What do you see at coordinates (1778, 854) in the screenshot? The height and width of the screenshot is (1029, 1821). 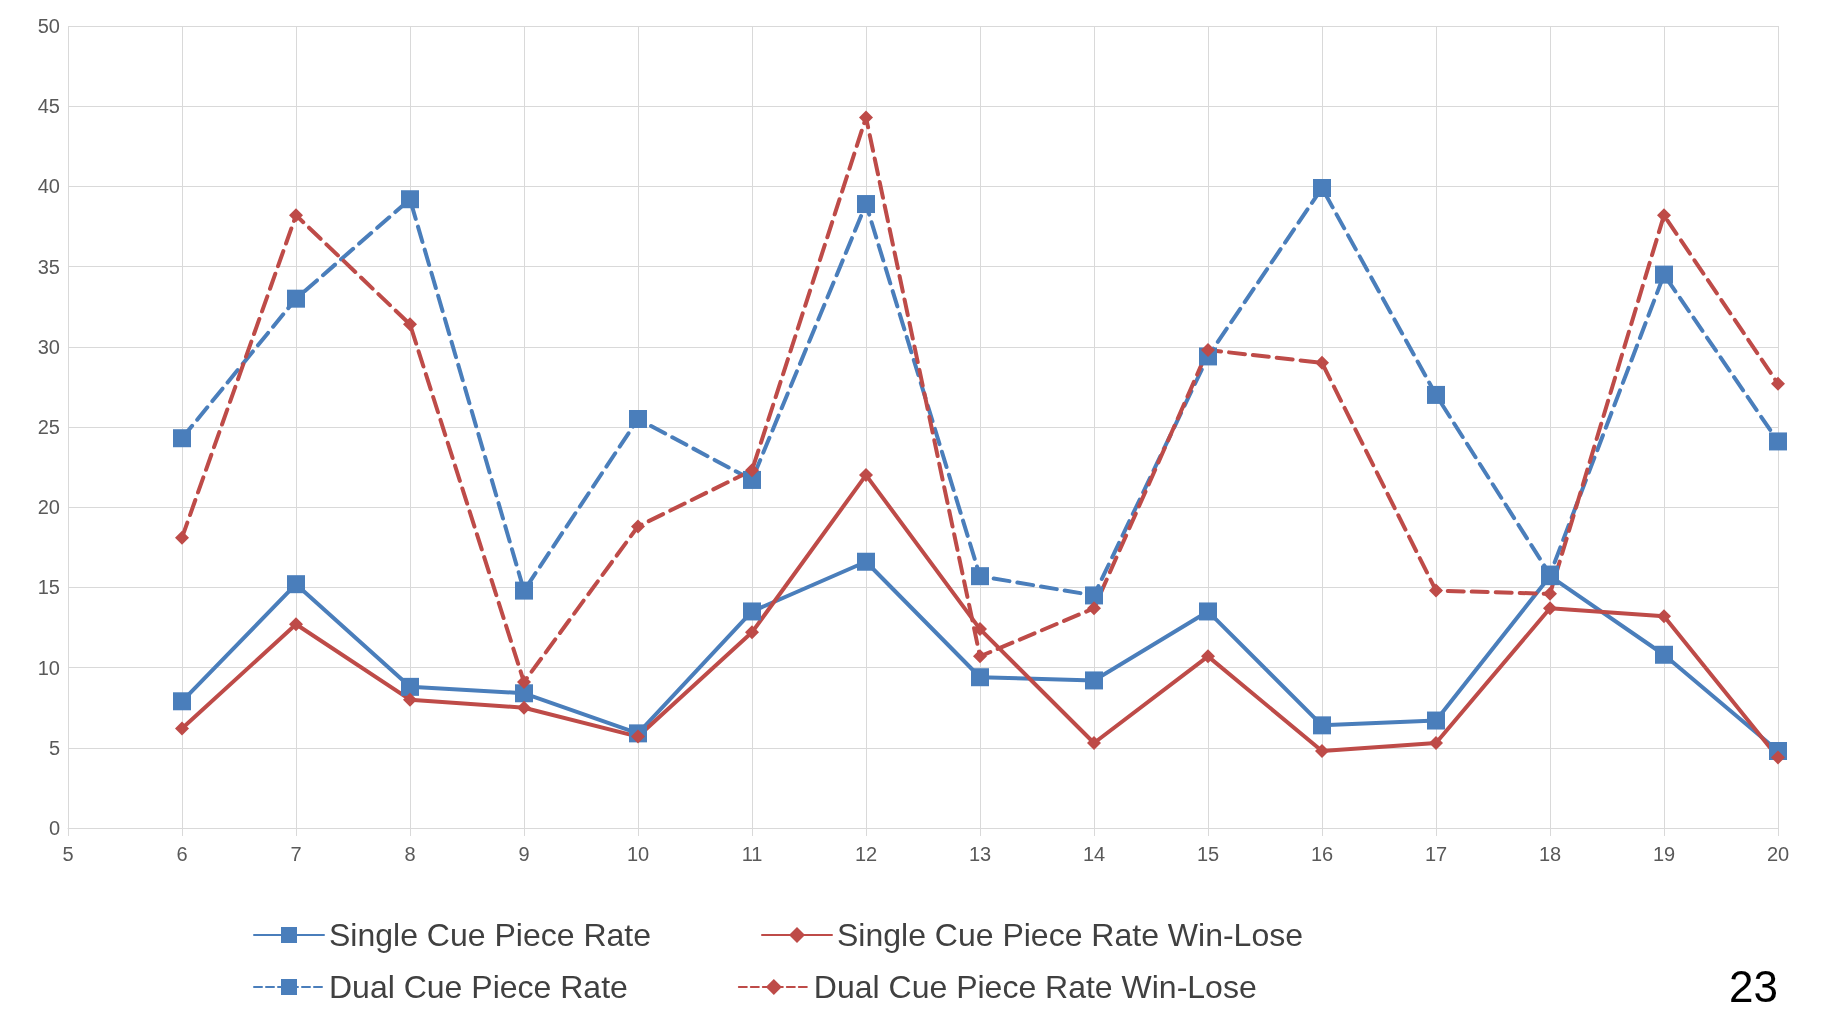 I see `x-tick-label: 20` at bounding box center [1778, 854].